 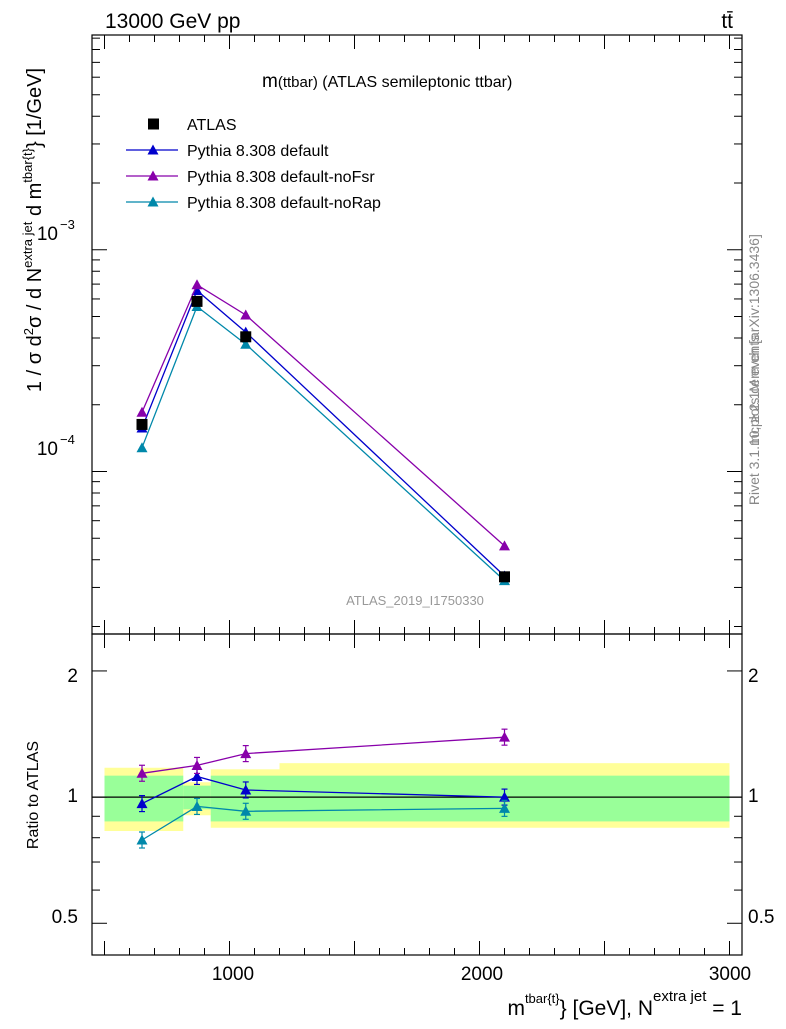 I want to click on main-series-atlas, so click(x=323, y=439).